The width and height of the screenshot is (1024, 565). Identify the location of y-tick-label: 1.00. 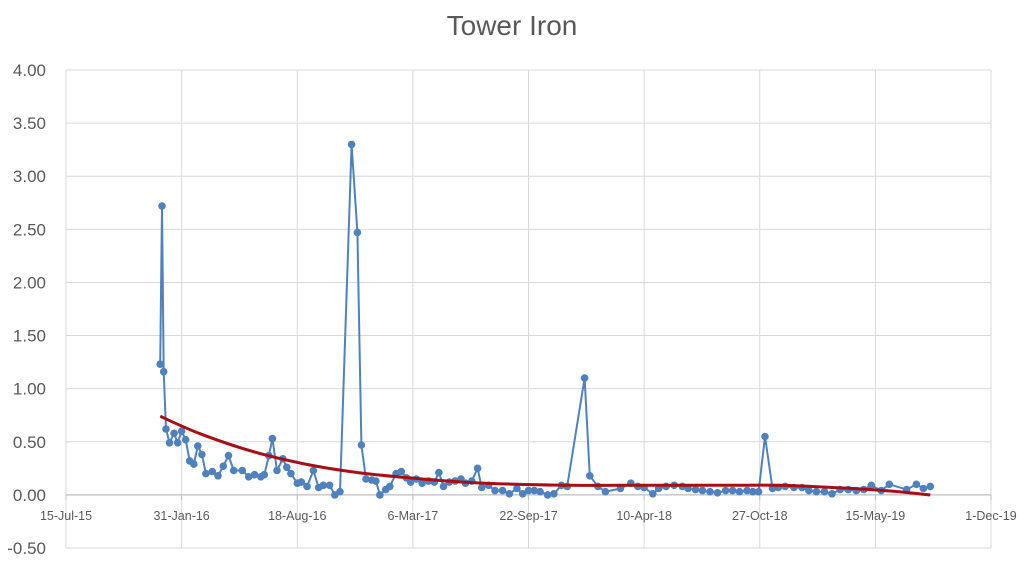
(29, 389).